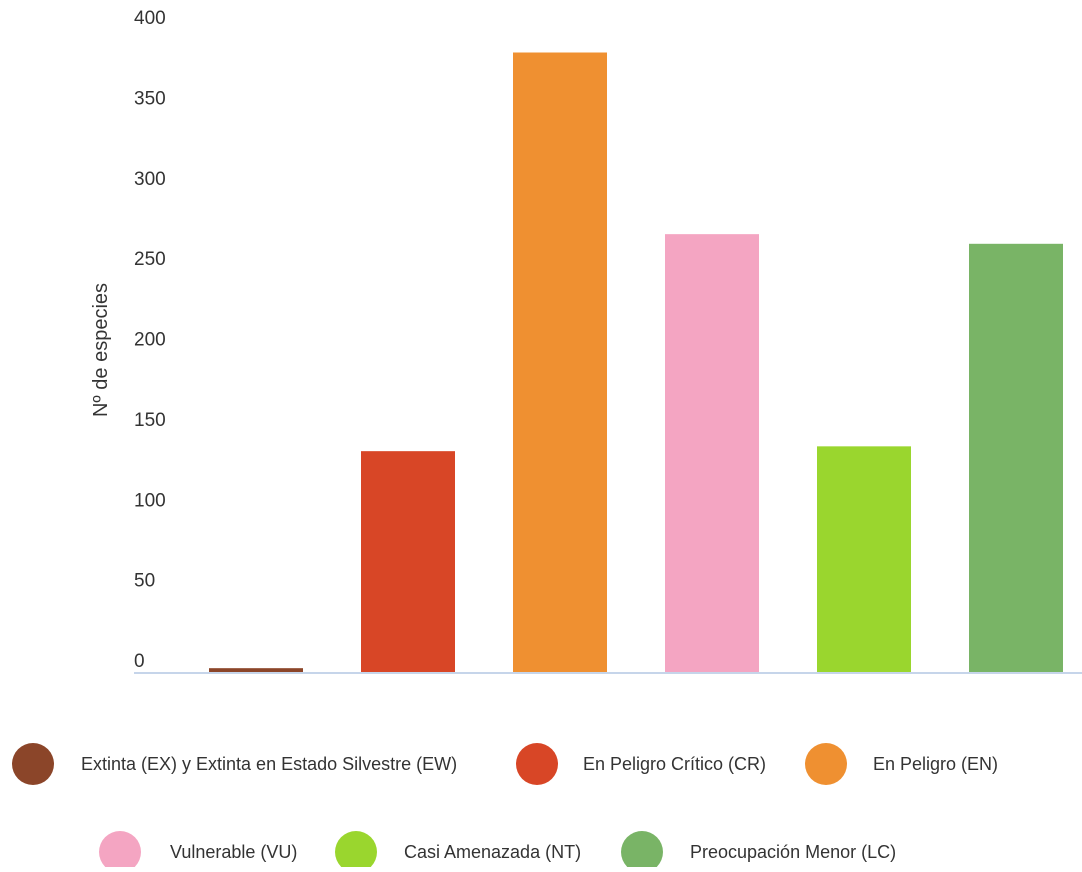 The image size is (1082, 872). What do you see at coordinates (150, 18) in the screenshot?
I see `y-tick-label: 400` at bounding box center [150, 18].